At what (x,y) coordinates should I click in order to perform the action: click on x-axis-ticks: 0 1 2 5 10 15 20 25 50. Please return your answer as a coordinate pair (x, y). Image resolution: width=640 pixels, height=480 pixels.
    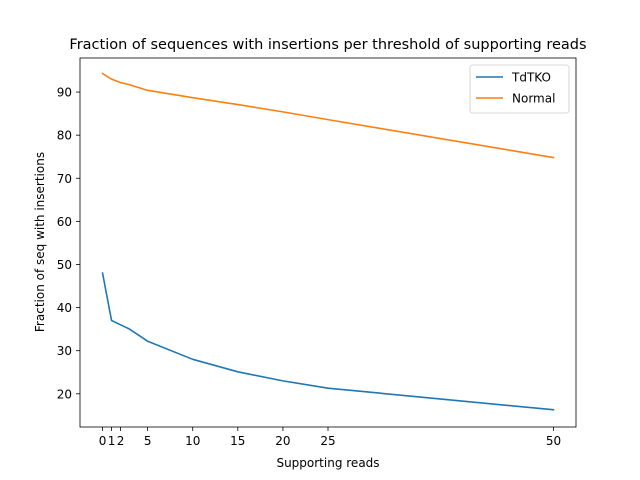
    Looking at the image, I should click on (330, 437).